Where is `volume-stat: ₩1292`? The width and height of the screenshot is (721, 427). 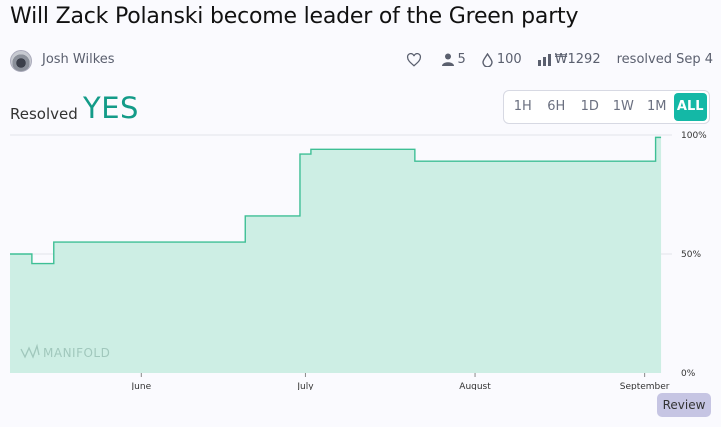
volume-stat: ₩1292 is located at coordinates (569, 59).